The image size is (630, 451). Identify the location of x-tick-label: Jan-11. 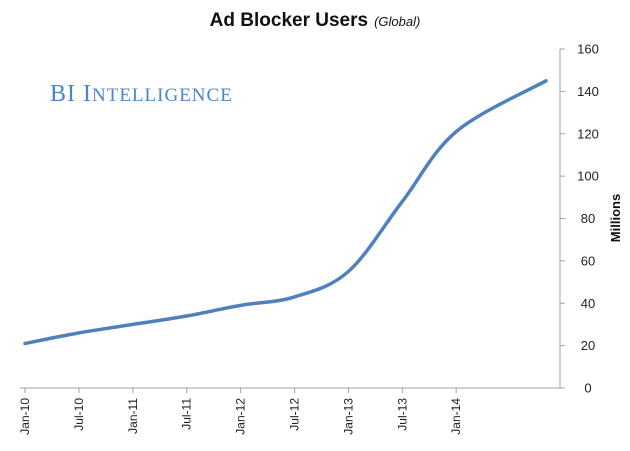
(133, 416).